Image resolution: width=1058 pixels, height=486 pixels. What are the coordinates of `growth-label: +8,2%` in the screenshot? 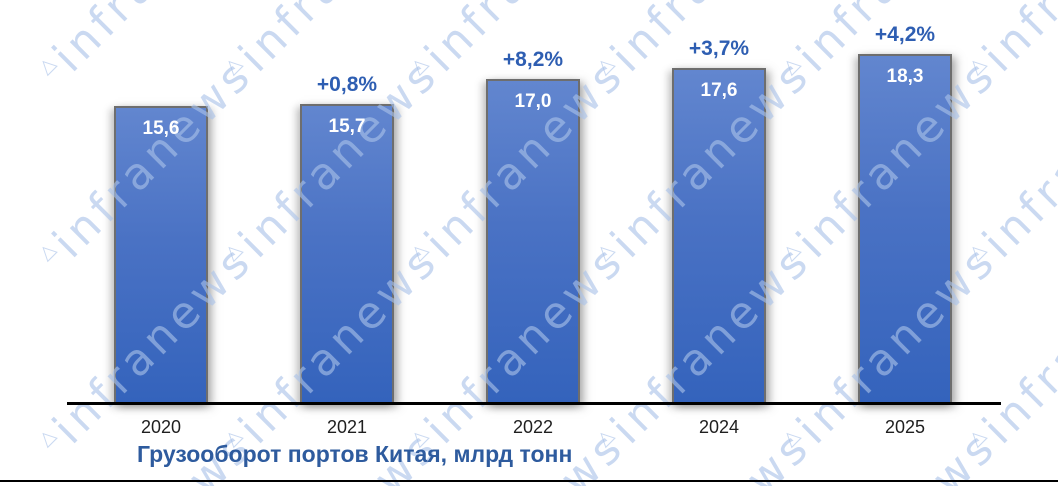 It's located at (533, 59).